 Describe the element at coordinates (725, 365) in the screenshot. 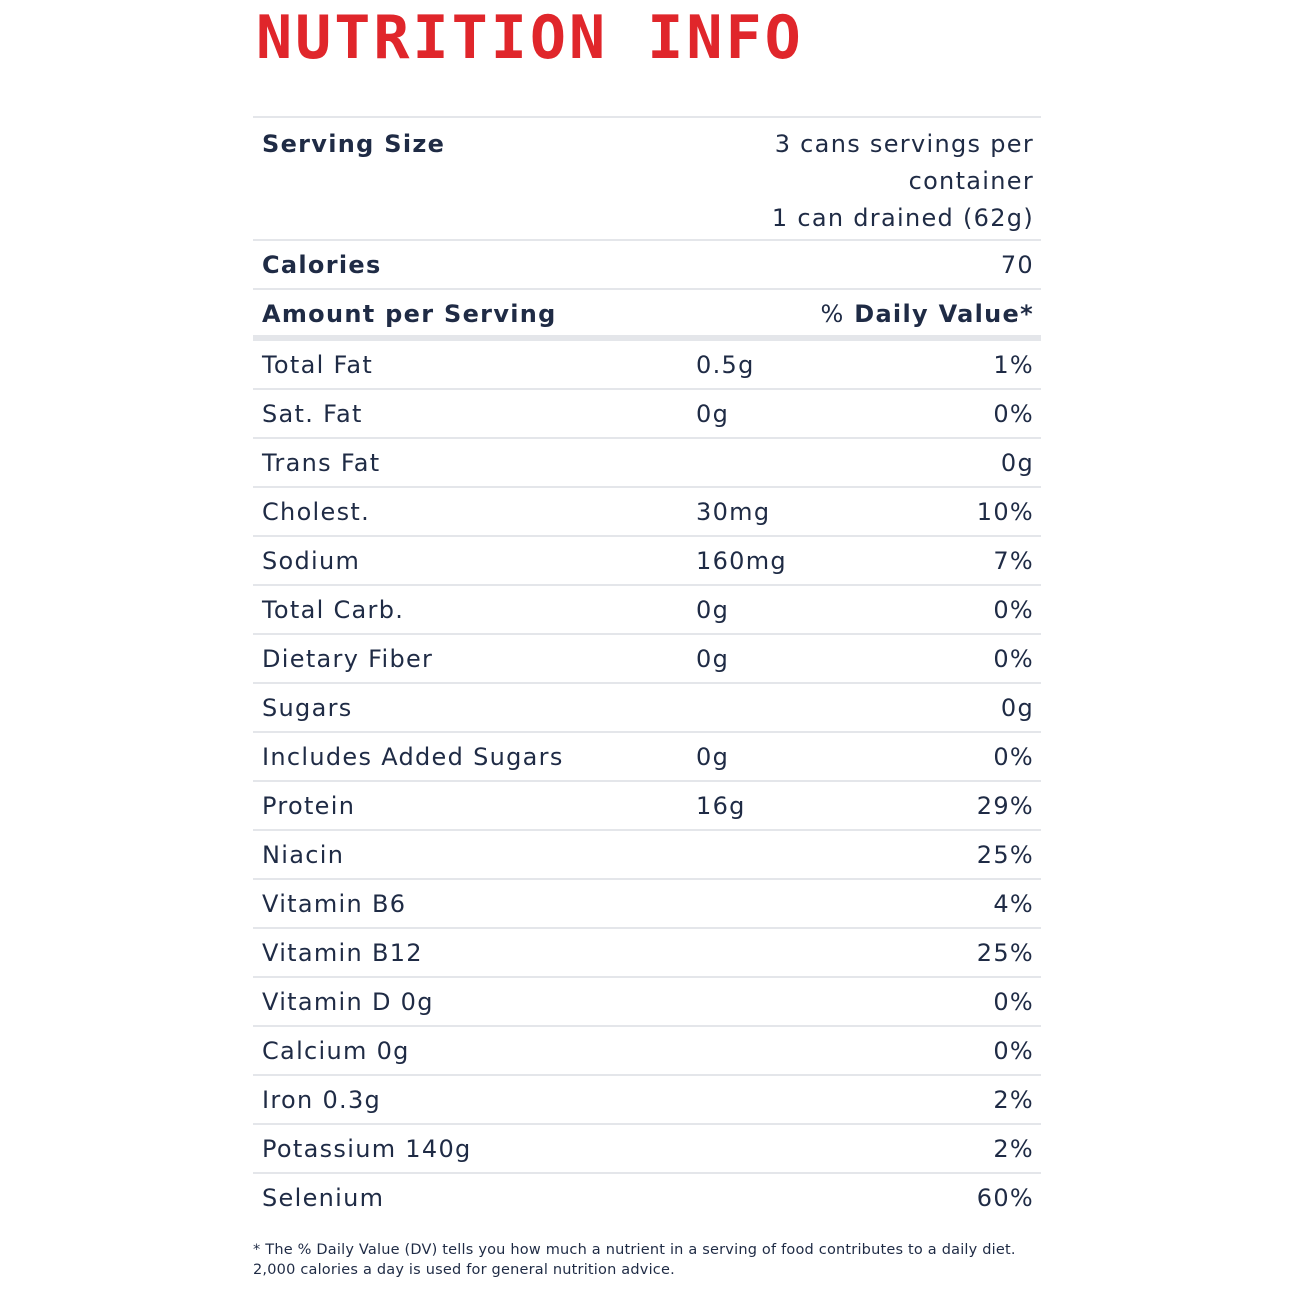

I see `nutrient-amount: 0.5g` at that location.